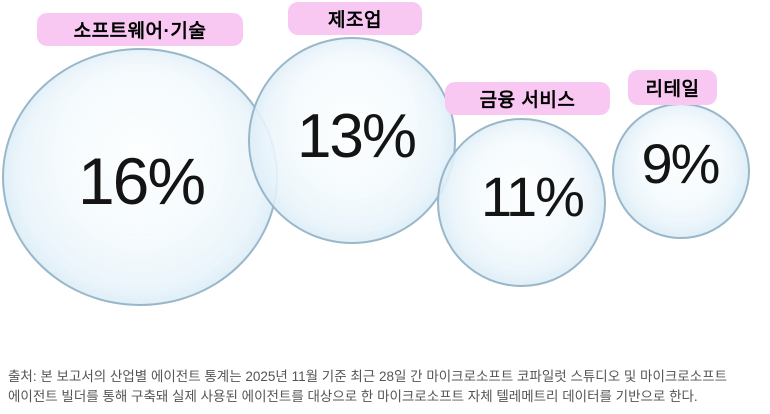 The width and height of the screenshot is (770, 414). What do you see at coordinates (141, 181) in the screenshot?
I see `bubble-value-software-tech: 16%` at bounding box center [141, 181].